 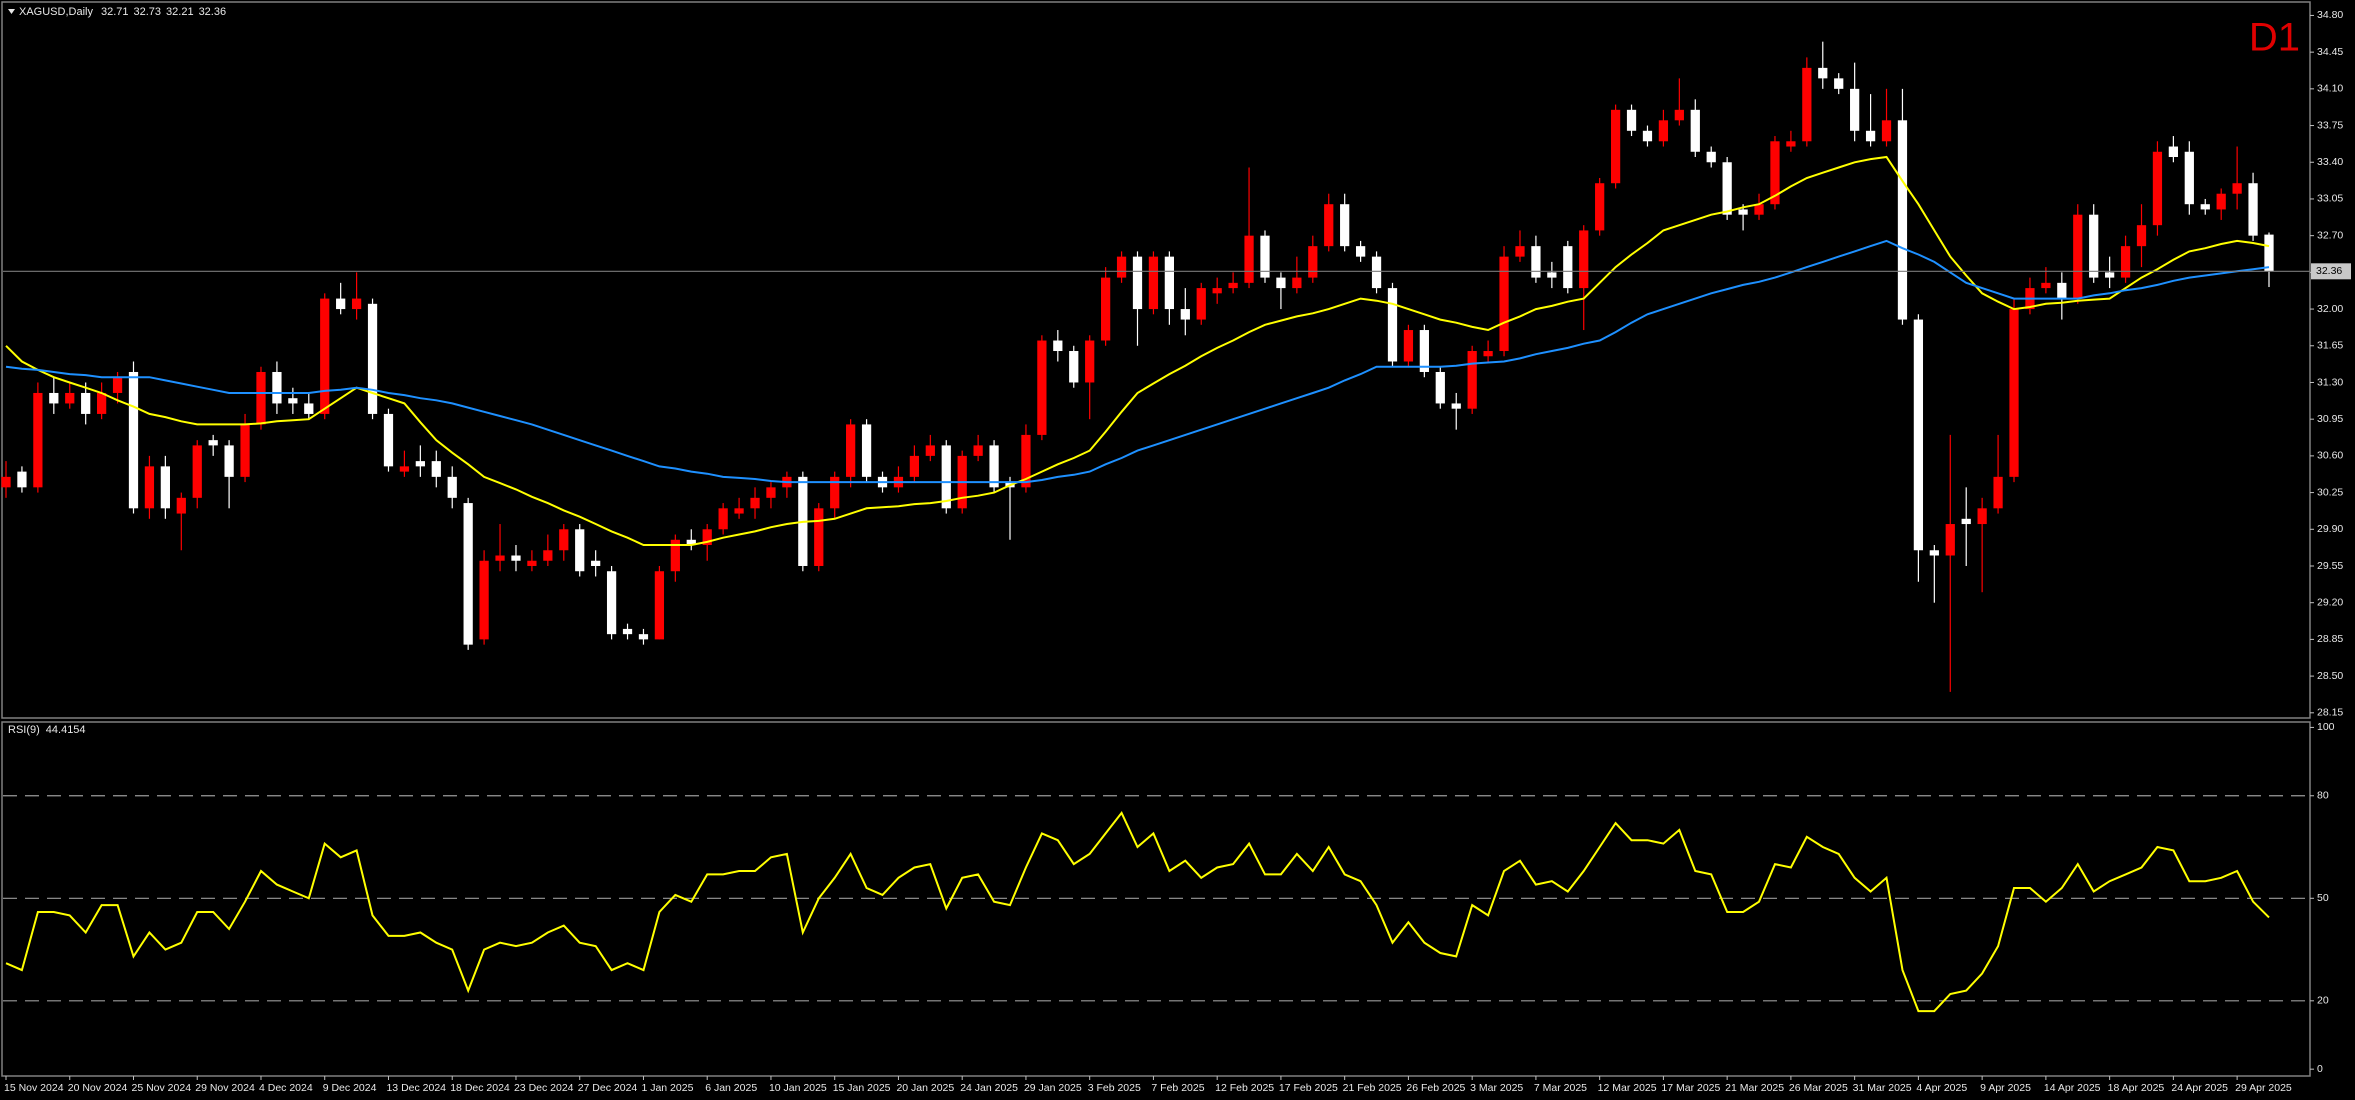 What do you see at coordinates (115, 12) in the screenshot?
I see `open-value: 32.71` at bounding box center [115, 12].